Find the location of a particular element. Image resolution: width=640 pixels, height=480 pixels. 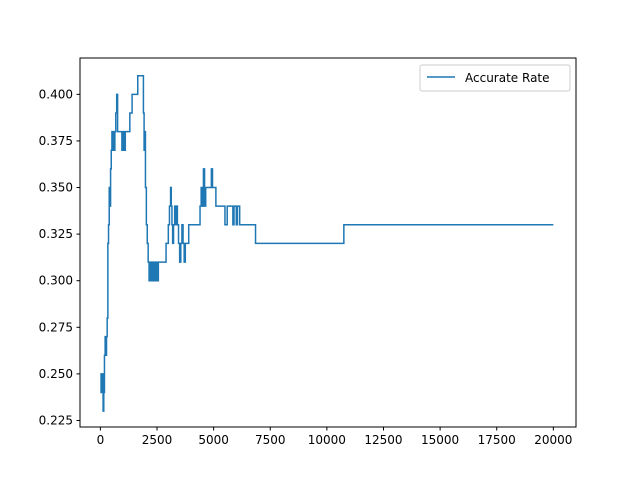

y-tick-label: 0.350 is located at coordinates (56, 188).